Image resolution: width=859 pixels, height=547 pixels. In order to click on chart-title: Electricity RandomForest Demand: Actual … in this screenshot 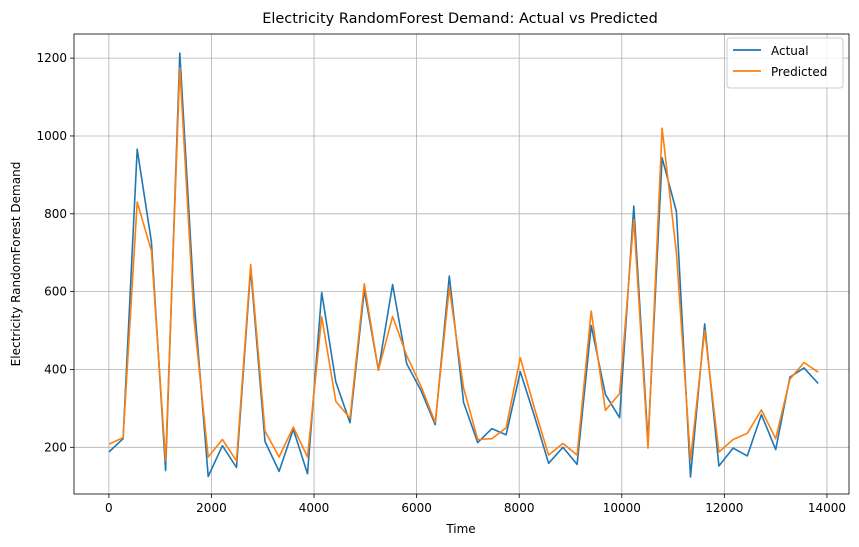, I will do `click(460, 19)`.